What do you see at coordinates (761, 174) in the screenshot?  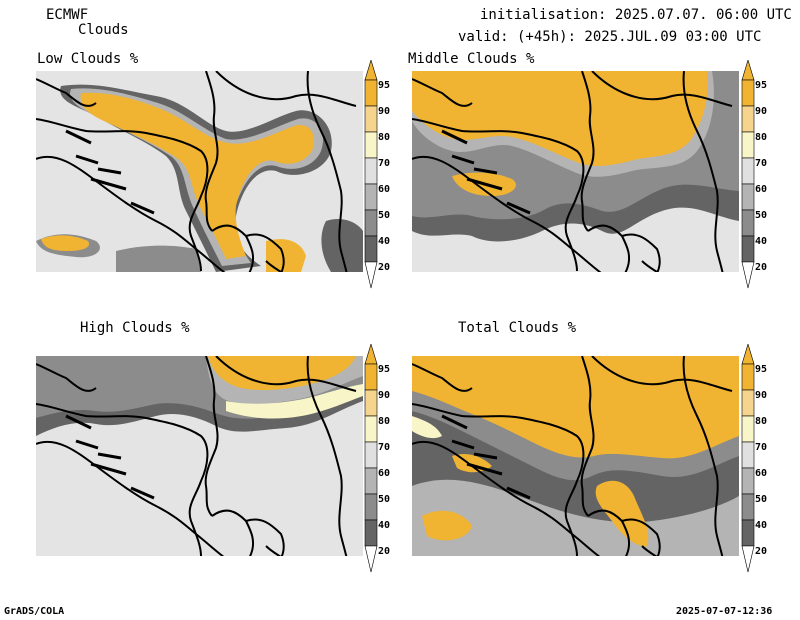 I see `colorbar-middle: 95 90 80 70 60 50 40 20` at bounding box center [761, 174].